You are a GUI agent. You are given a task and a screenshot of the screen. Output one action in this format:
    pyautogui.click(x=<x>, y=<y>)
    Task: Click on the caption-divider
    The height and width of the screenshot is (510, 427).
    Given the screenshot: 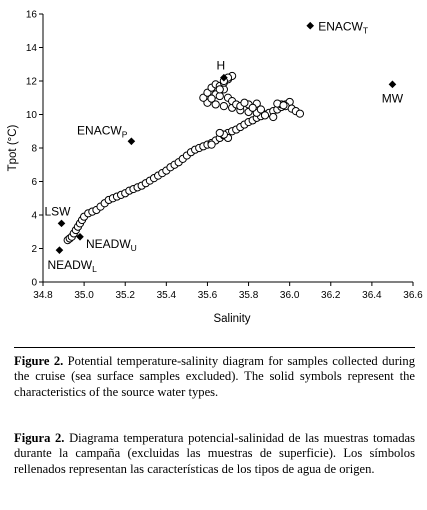 What is the action you would take?
    pyautogui.click(x=214, y=347)
    